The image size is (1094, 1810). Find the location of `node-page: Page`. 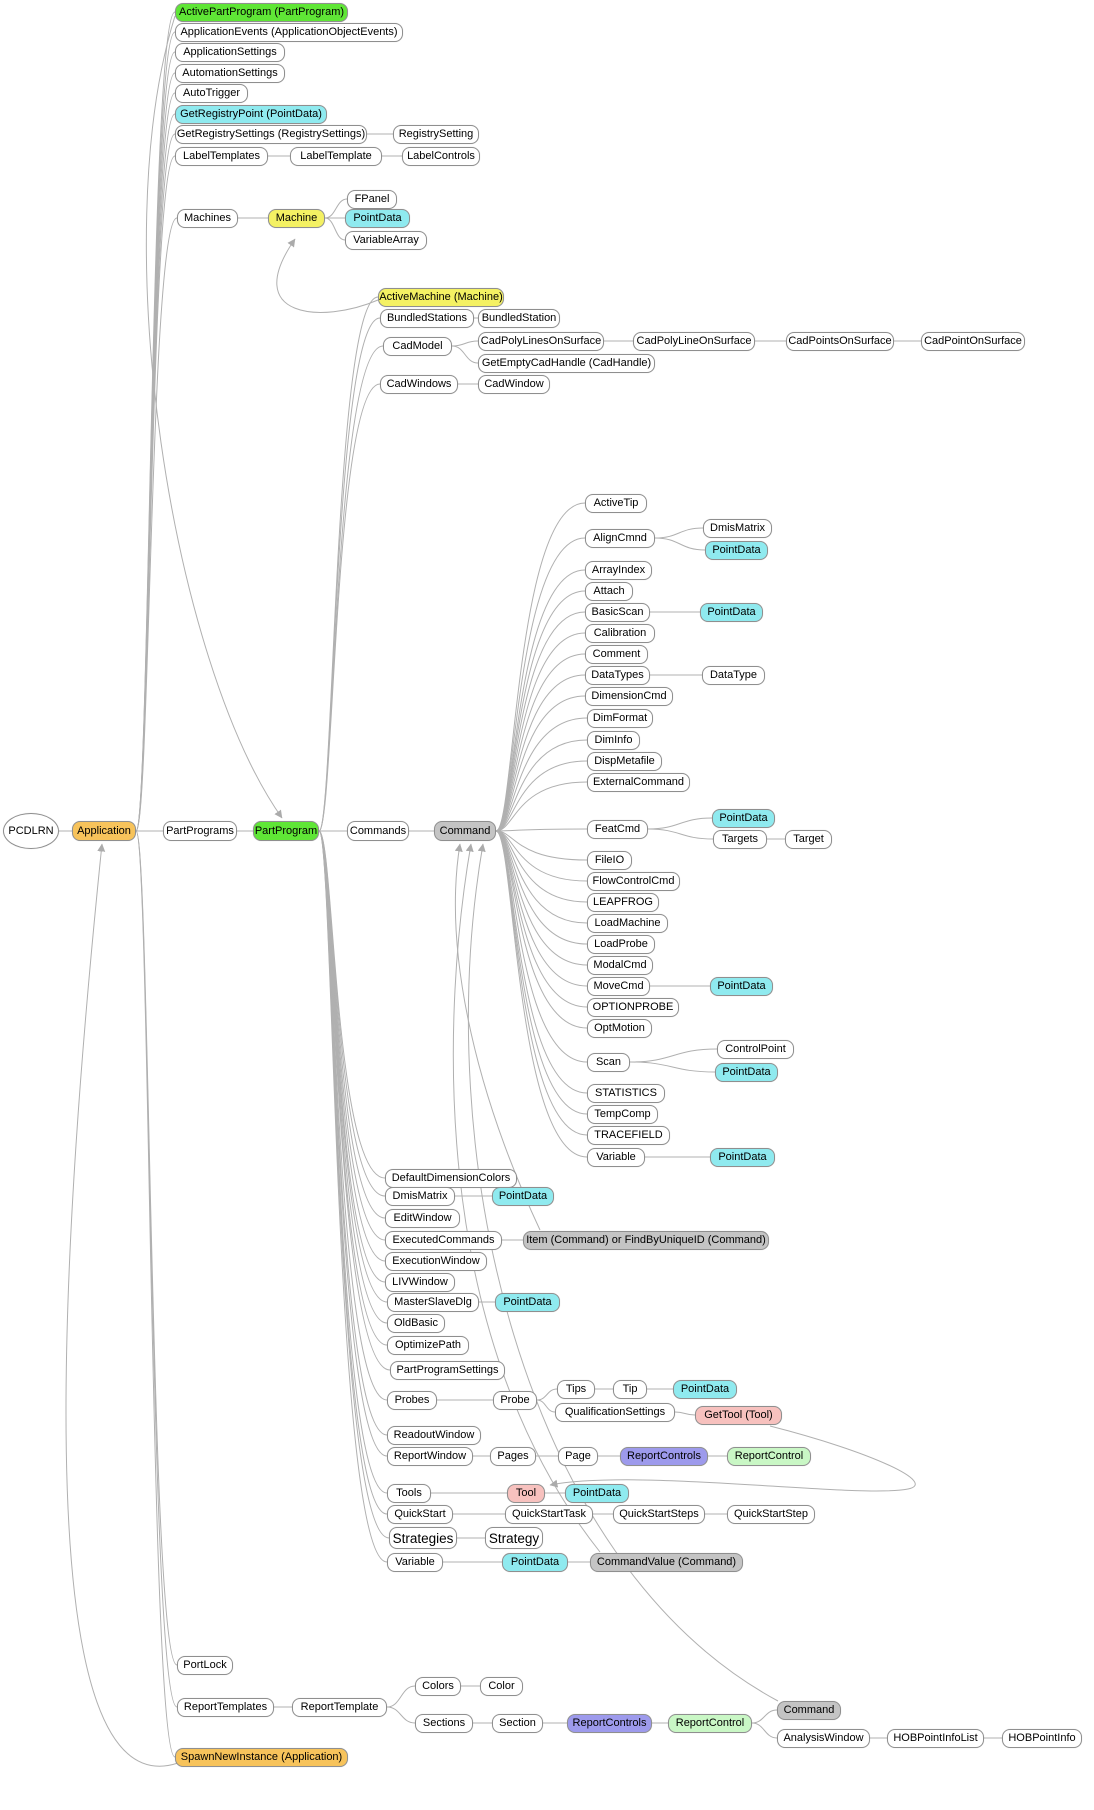

node-page: Page is located at coordinates (578, 1456).